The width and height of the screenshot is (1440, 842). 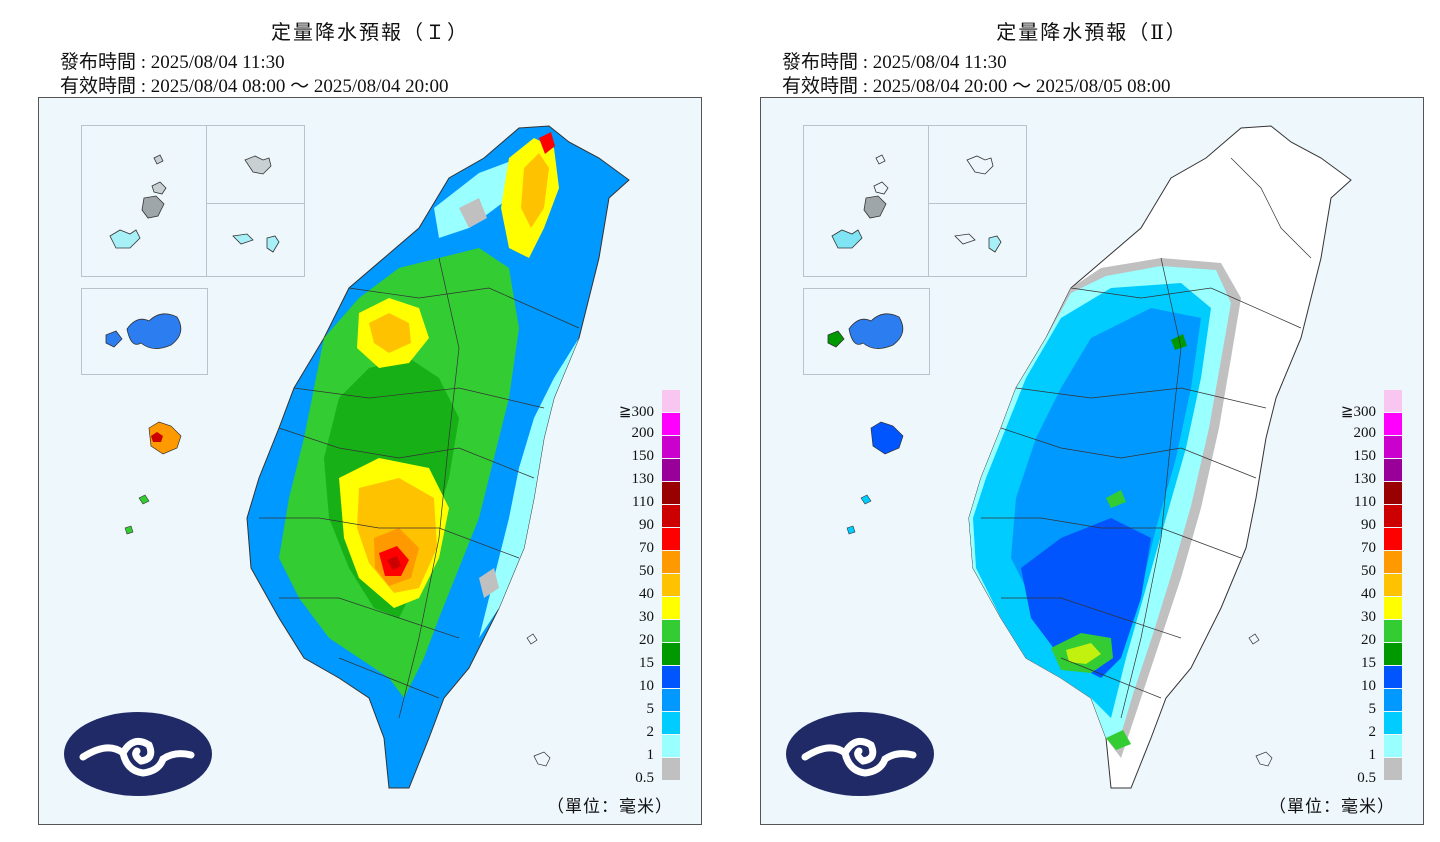 What do you see at coordinates (1092, 32) in the screenshot?
I see `panel-title: 定量降水預報（Ⅱ）` at bounding box center [1092, 32].